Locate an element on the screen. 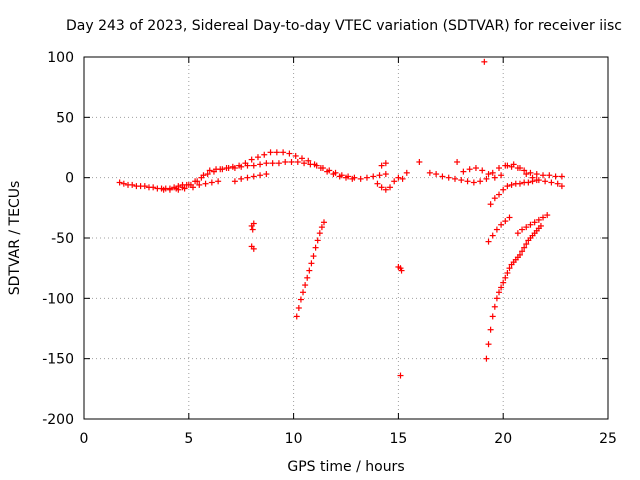  x-tick-label: 0 is located at coordinates (84, 439).